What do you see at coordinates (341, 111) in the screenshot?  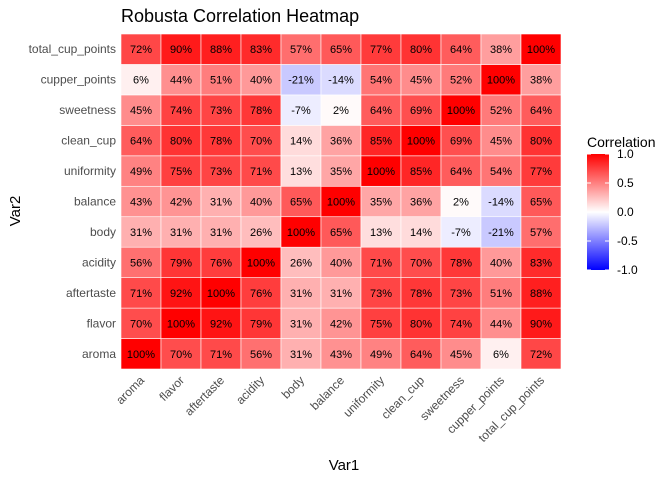 I see `cell-value-label: 2%` at bounding box center [341, 111].